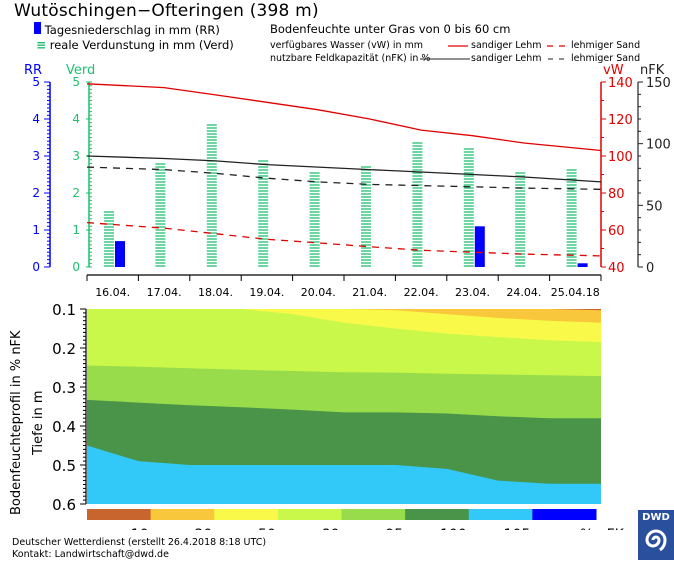 Image resolution: width=674 pixels, height=561 pixels. What do you see at coordinates (616, 268) in the screenshot?
I see `vw-tick-label: 40` at bounding box center [616, 268].